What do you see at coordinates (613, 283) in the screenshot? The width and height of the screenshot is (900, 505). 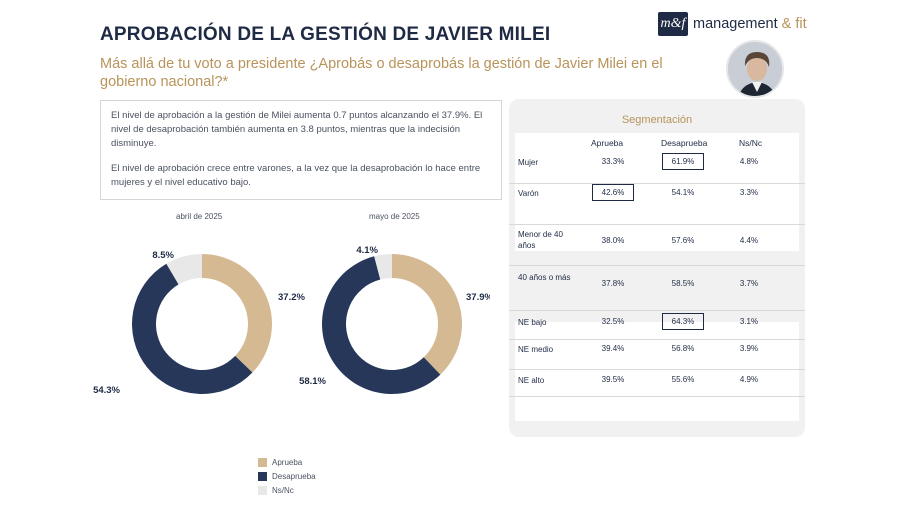 I see `table-cell: 37.8%` at bounding box center [613, 283].